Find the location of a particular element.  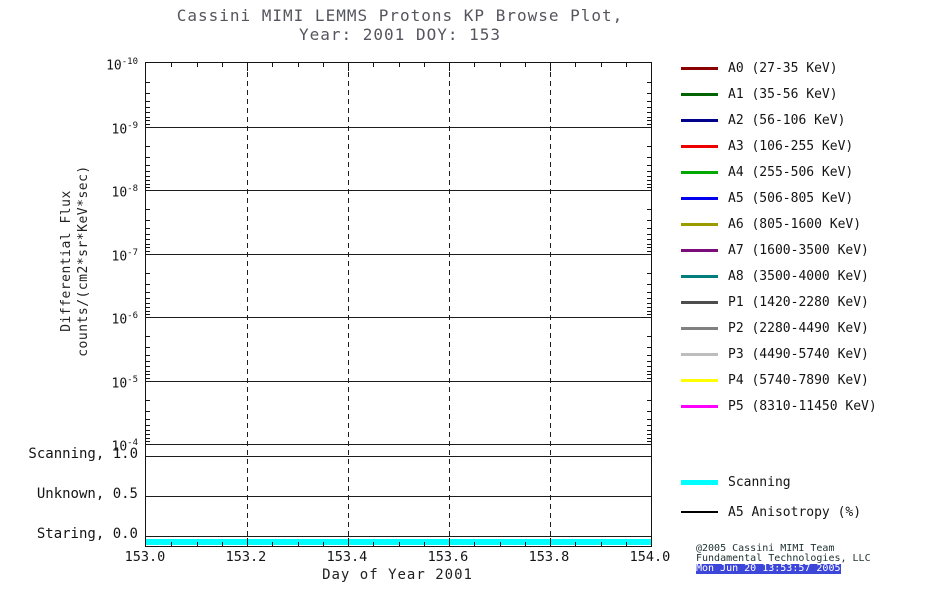

legend-item-label: Scanning is located at coordinates (759, 482).